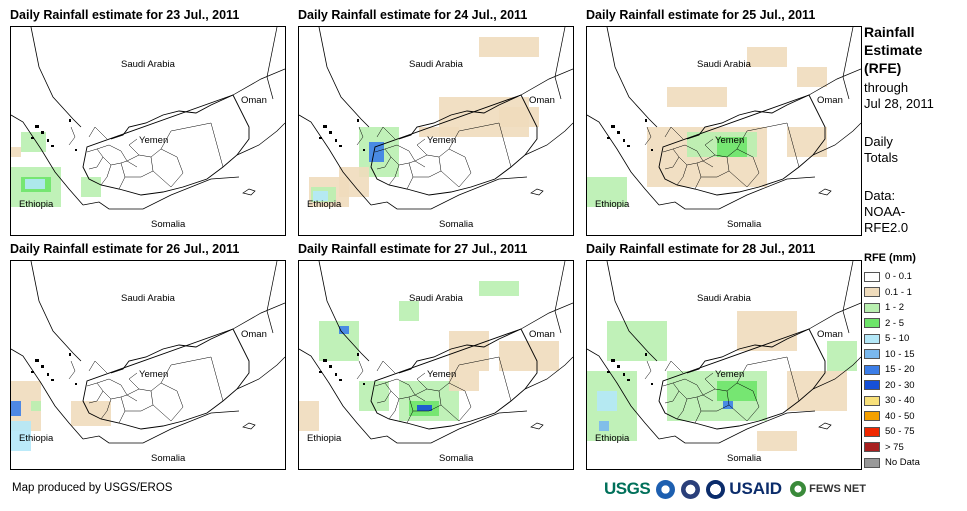 The height and width of the screenshot is (511, 967). I want to click on legend-item: 50 - 75, so click(892, 432).